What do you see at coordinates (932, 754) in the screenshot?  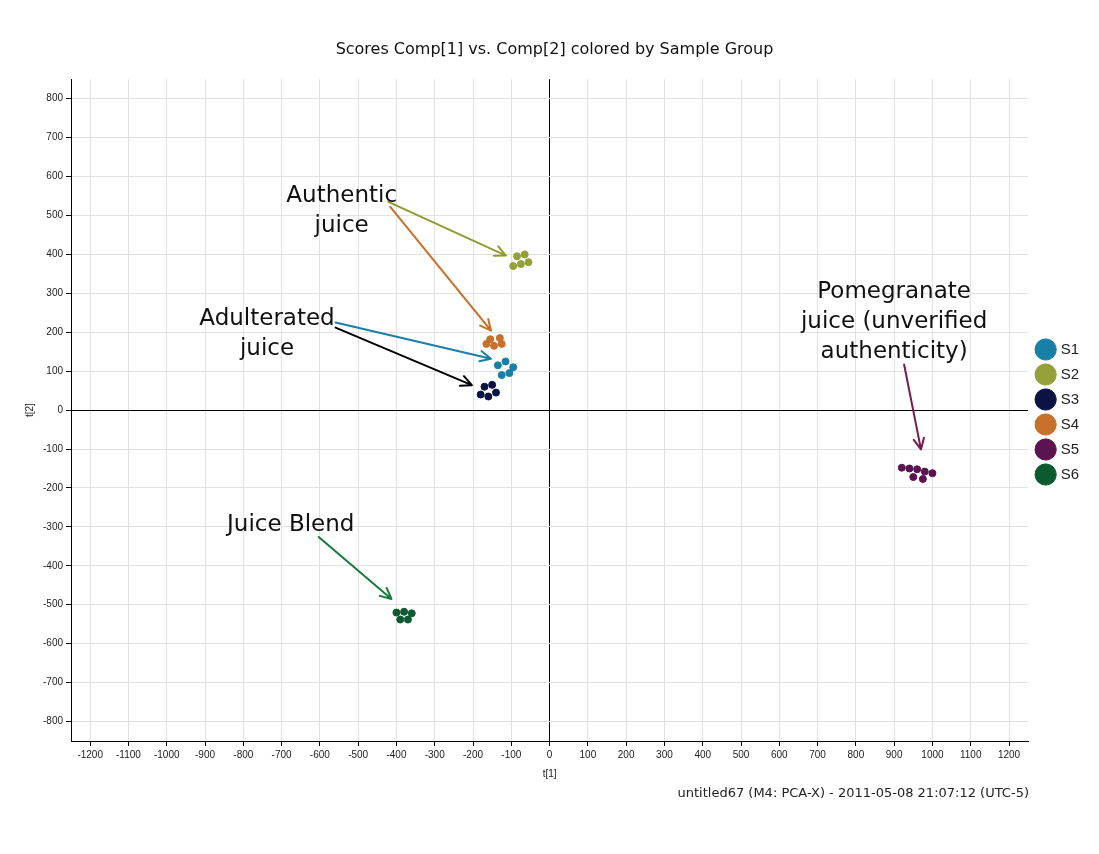 I see `x-tick-label: 1000` at bounding box center [932, 754].